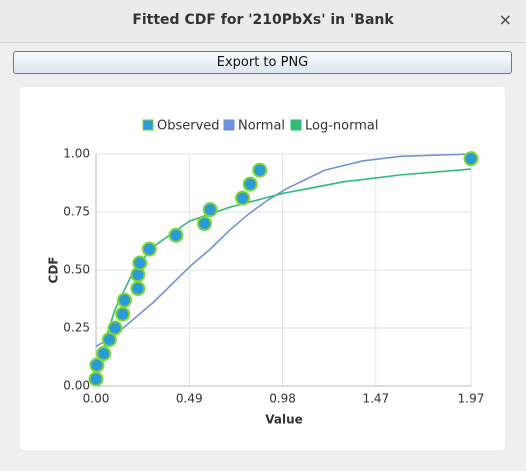 The image size is (526, 471). I want to click on legend-label: Normal, so click(261, 126).